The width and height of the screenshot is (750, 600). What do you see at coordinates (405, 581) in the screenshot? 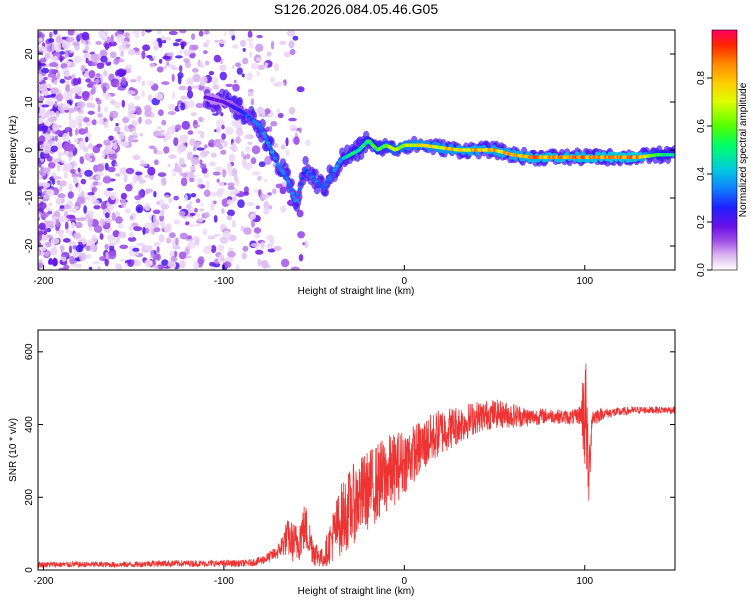
I see `x-tick-label: 0` at bounding box center [405, 581].